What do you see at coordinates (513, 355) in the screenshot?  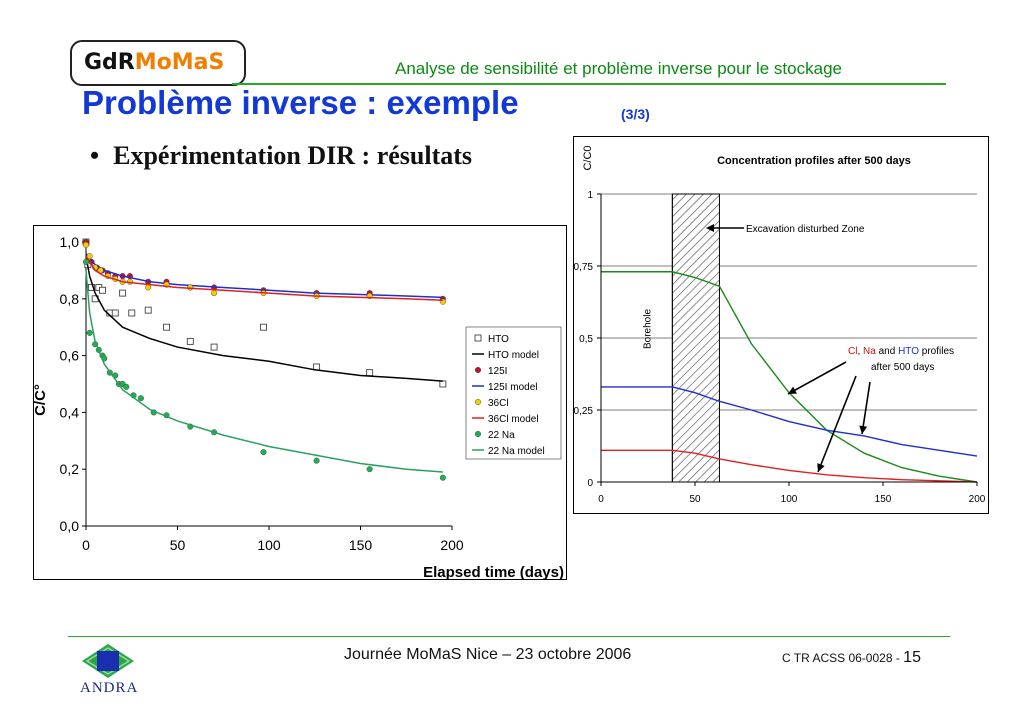 I see `legend-hto-model-label: HTO model` at bounding box center [513, 355].